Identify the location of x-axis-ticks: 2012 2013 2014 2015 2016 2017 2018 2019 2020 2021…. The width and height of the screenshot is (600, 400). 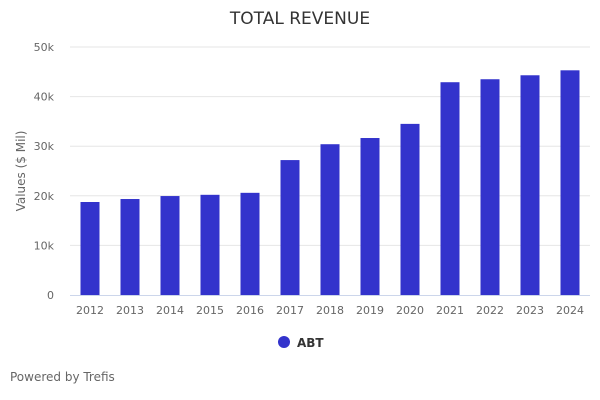
(330, 310).